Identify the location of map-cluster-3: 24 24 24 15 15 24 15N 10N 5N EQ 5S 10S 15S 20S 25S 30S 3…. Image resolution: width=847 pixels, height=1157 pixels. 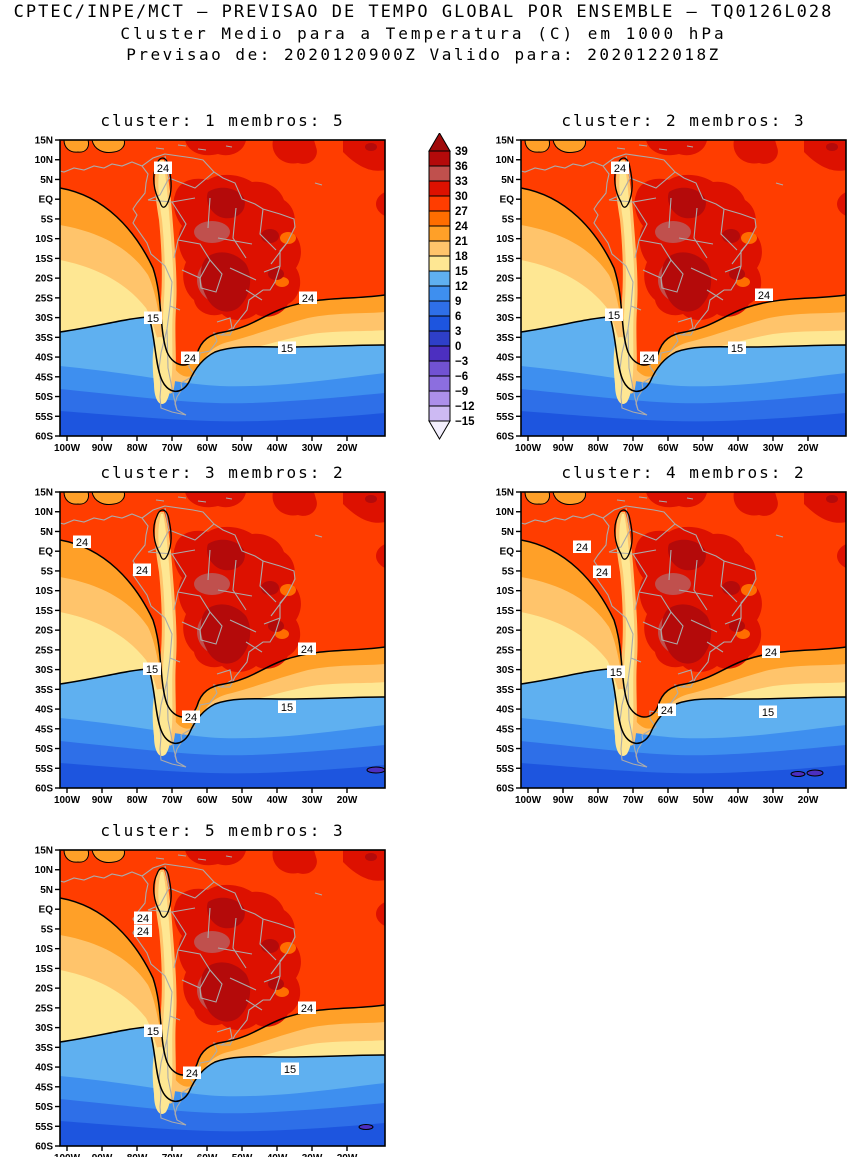
(210, 647).